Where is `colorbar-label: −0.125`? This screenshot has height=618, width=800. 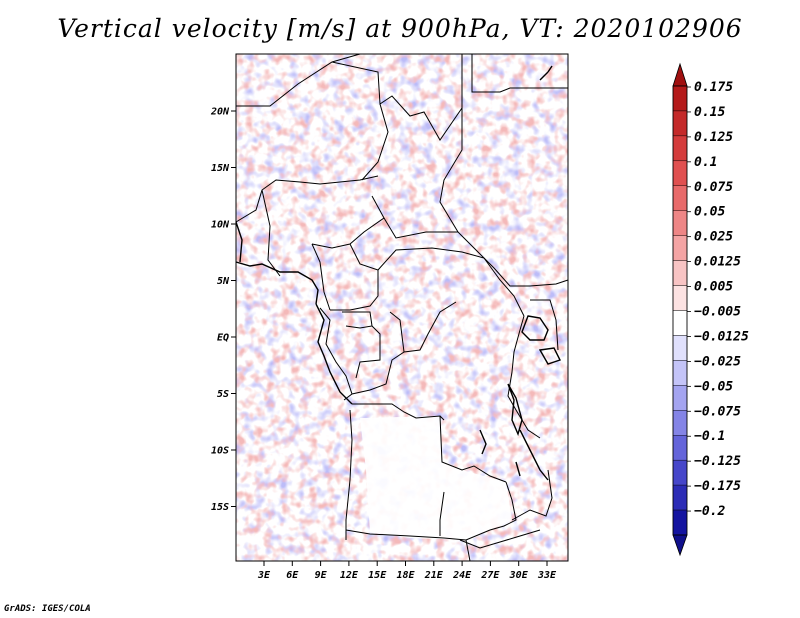 colorbar-label: −0.125 is located at coordinates (717, 461).